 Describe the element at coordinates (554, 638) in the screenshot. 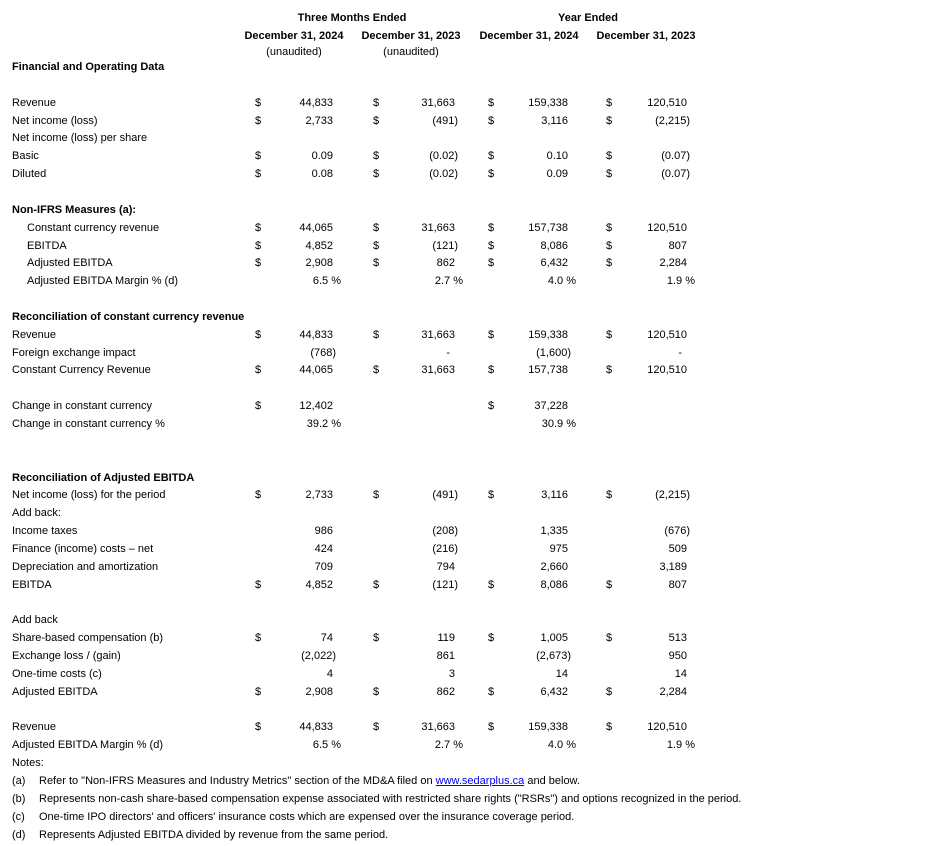

I see `amount: 1,005` at that location.